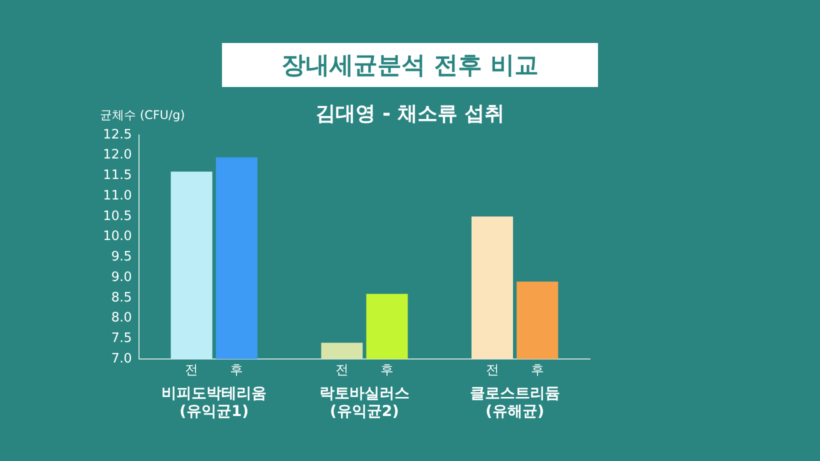  What do you see at coordinates (121, 257) in the screenshot?
I see `y-tick-label: 9.5` at bounding box center [121, 257].